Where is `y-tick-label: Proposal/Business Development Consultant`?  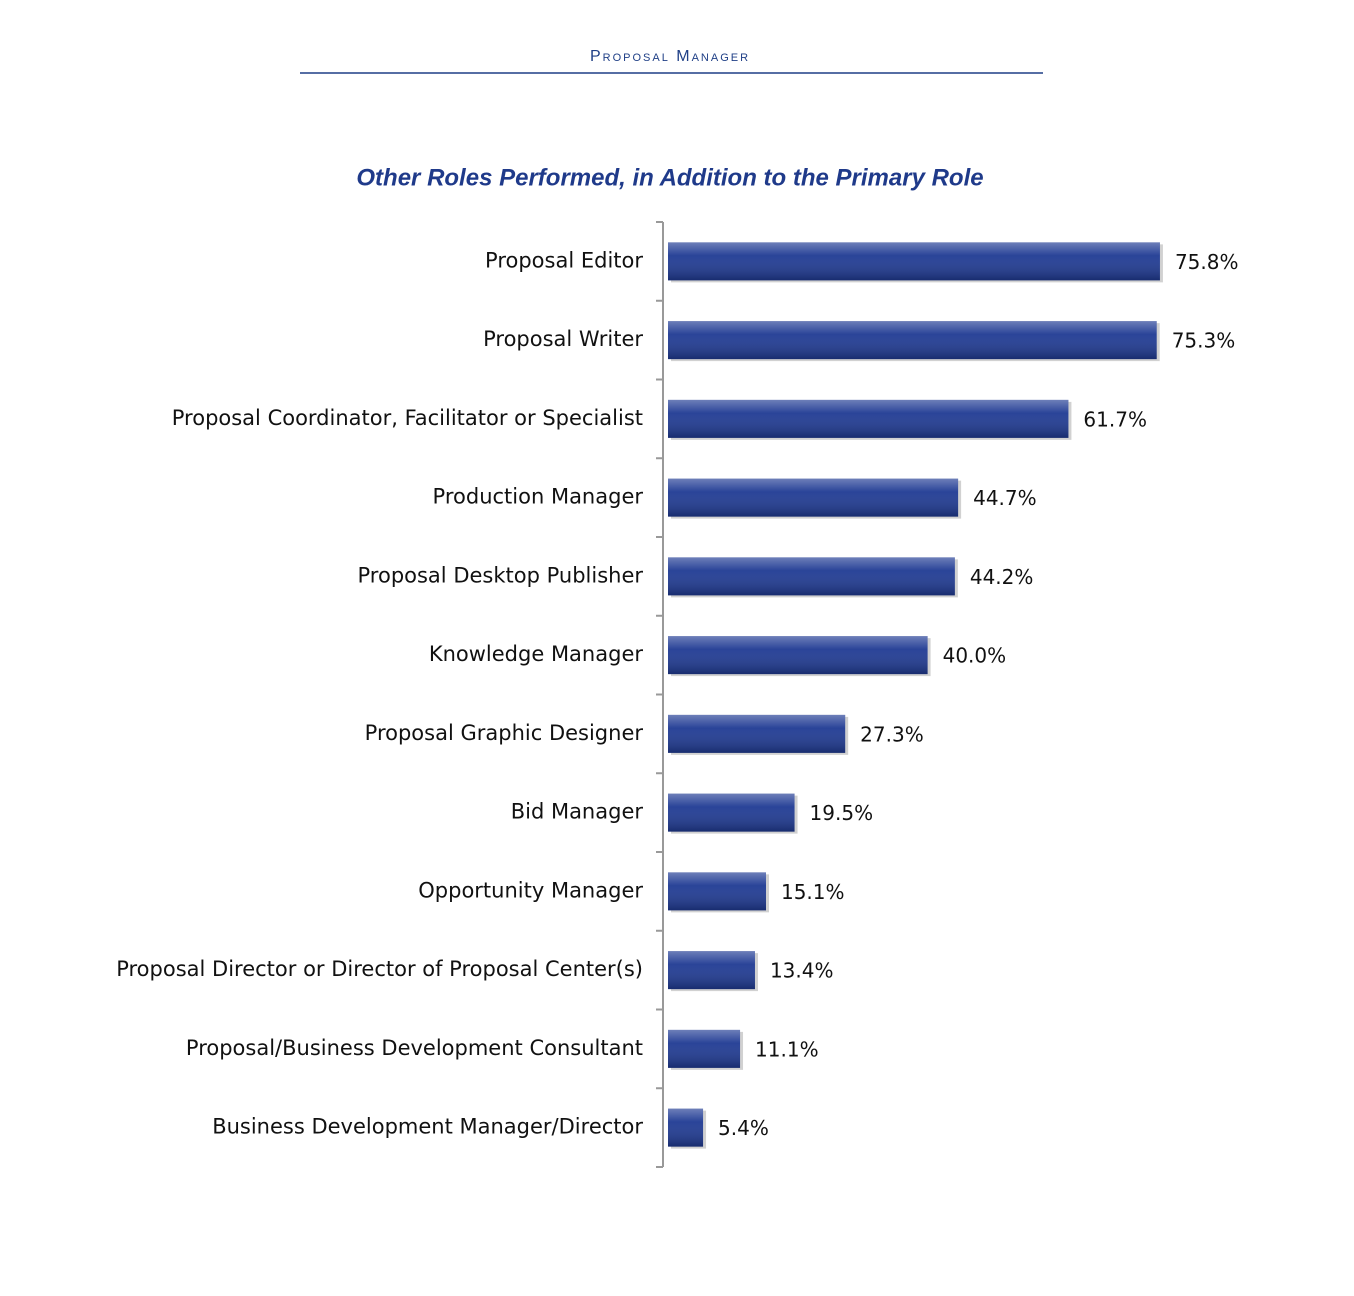
y-tick-label: Proposal/Business Development Consultant is located at coordinates (414, 1048).